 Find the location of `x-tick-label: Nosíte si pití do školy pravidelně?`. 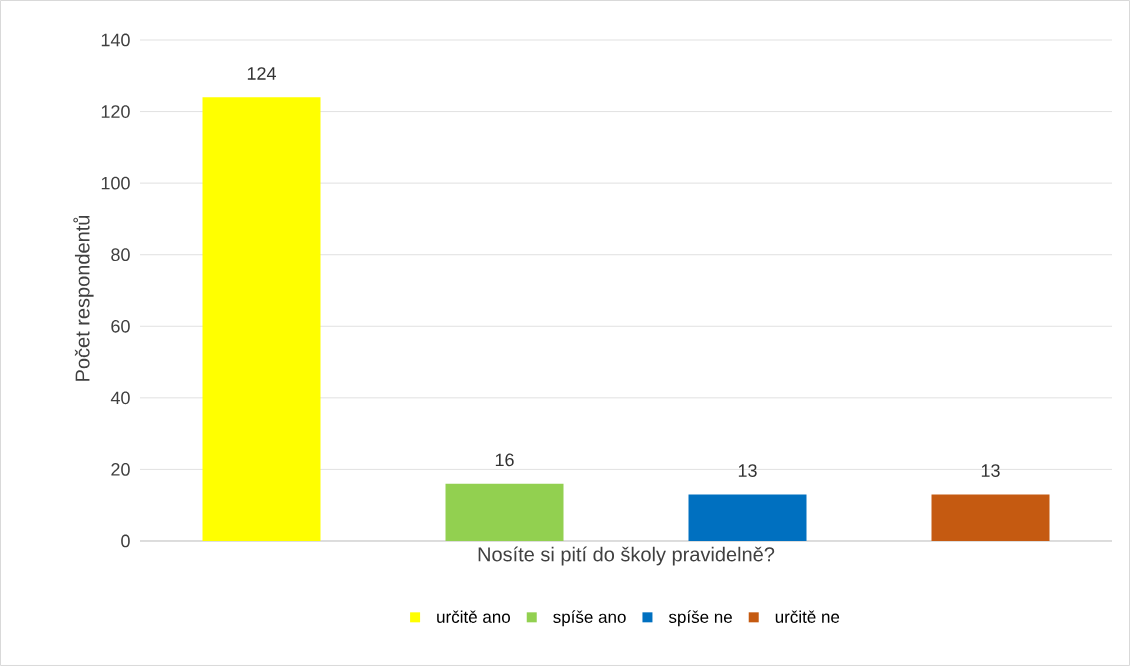

x-tick-label: Nosíte si pití do školy pravidelně? is located at coordinates (626, 556).